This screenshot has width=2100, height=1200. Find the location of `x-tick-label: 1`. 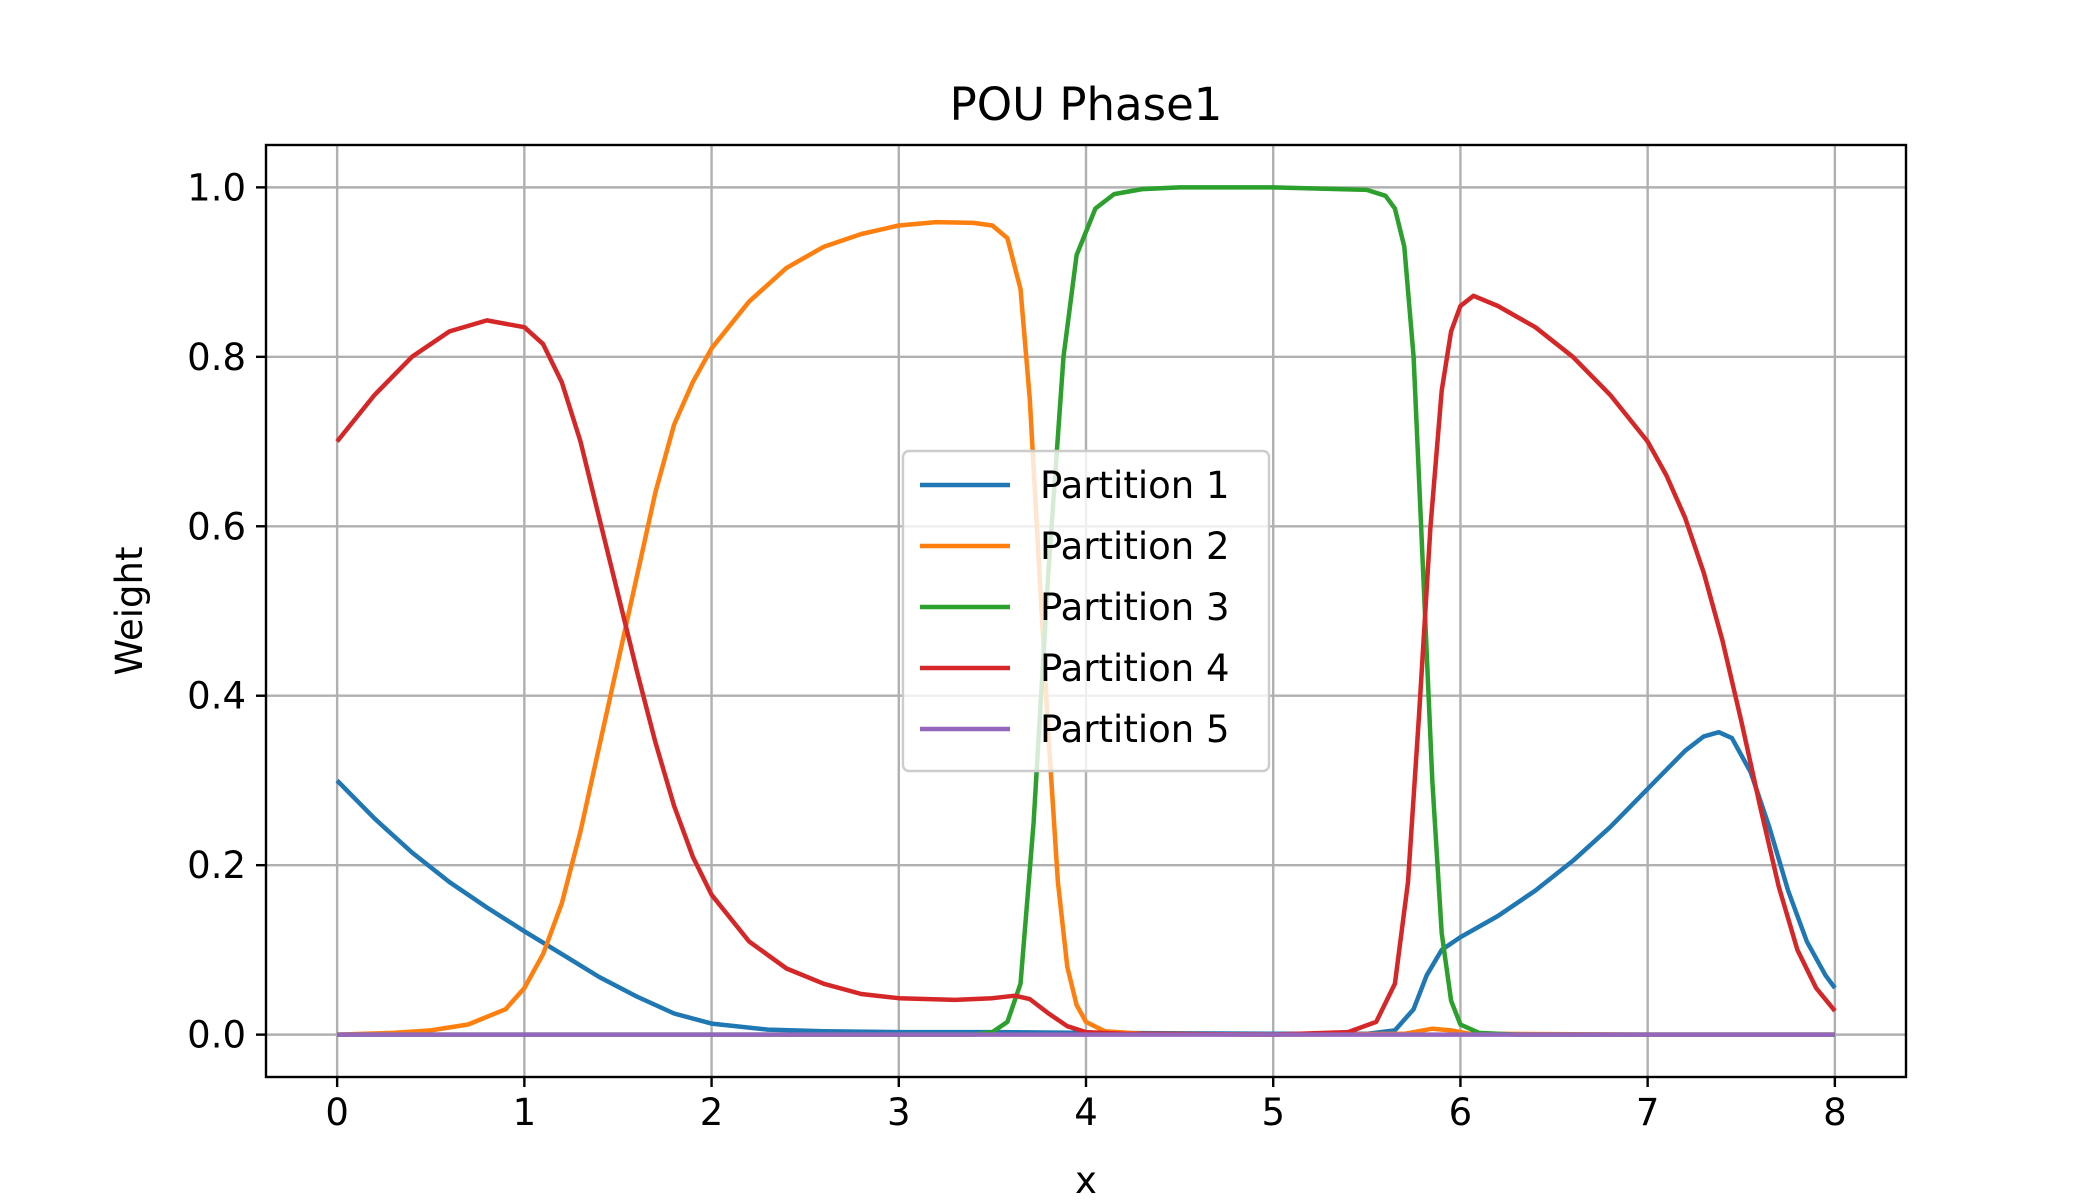

x-tick-label: 1 is located at coordinates (525, 1112).